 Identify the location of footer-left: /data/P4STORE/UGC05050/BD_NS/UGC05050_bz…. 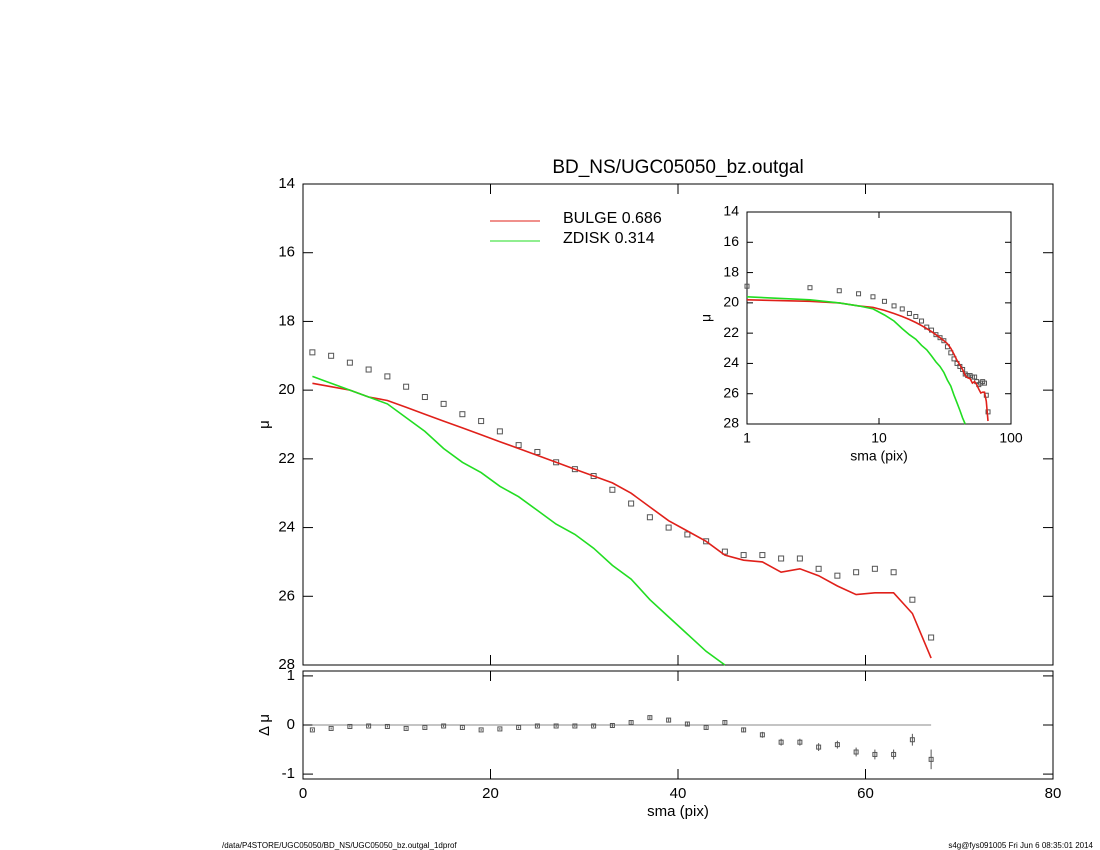
(339, 845).